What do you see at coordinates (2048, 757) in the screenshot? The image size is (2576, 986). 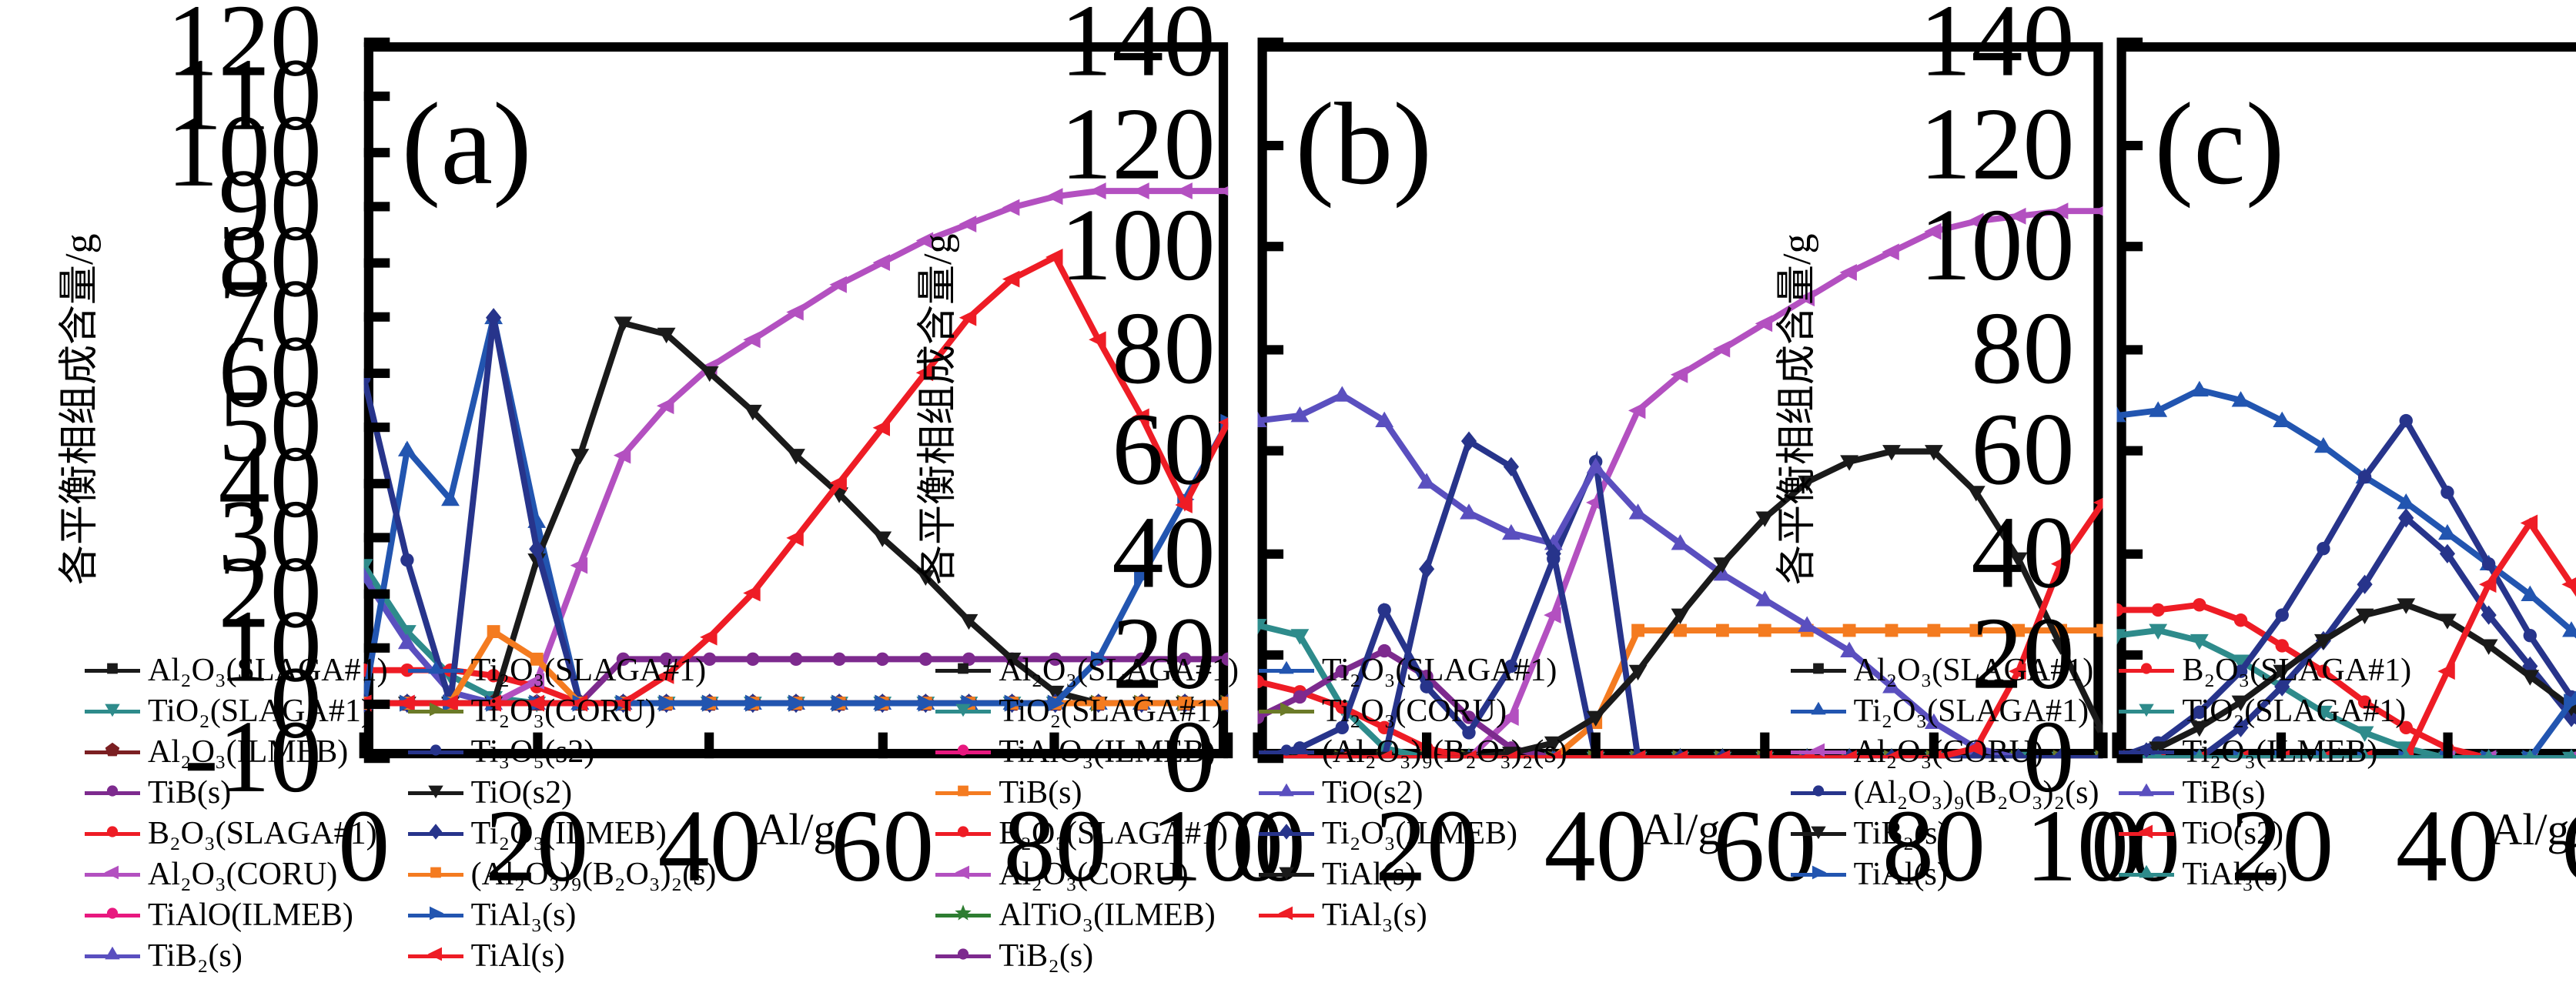 I see `y-tick-label: 0` at bounding box center [2048, 757].